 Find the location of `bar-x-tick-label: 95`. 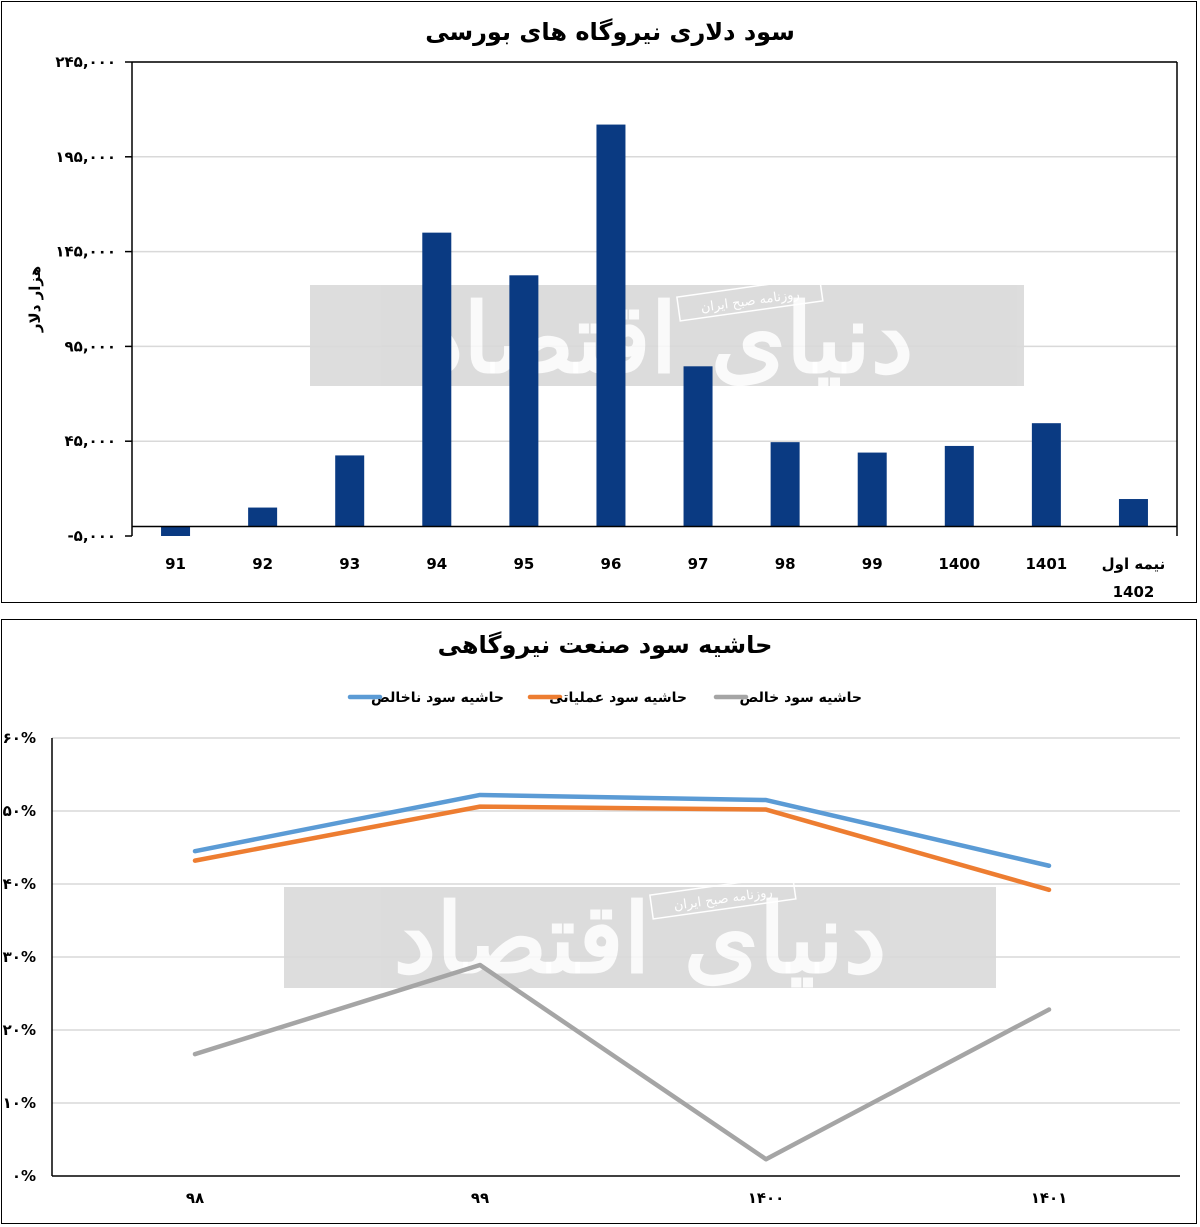

bar-x-tick-label: 95 is located at coordinates (523, 564).